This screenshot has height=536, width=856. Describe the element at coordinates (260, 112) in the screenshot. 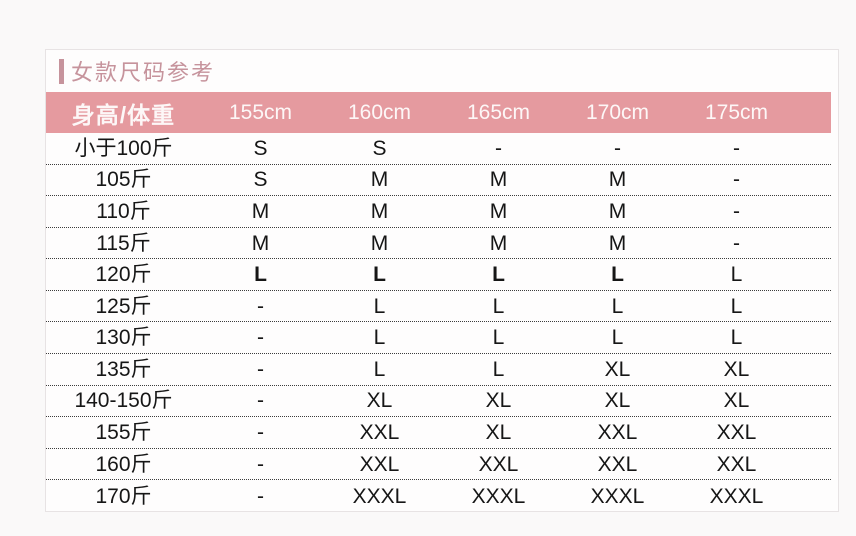

I see `header-cell: 155cm` at that location.